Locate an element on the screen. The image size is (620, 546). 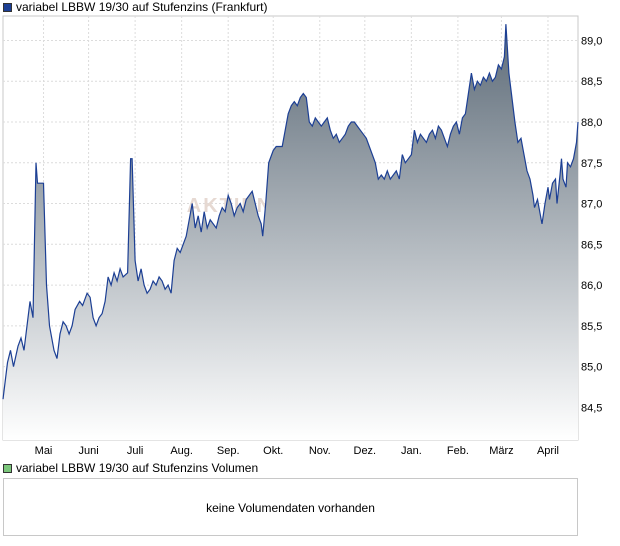
volume-panel: keine Volumendaten vorhanden is located at coordinates (290, 507).